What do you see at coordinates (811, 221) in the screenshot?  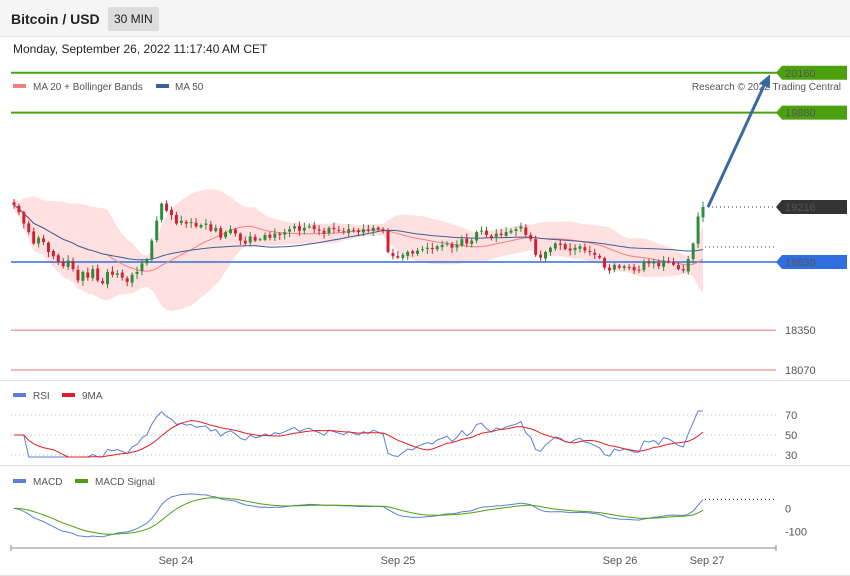 I see `level-labels: 20160 19880 19216 18830 18350 18070` at bounding box center [811, 221].